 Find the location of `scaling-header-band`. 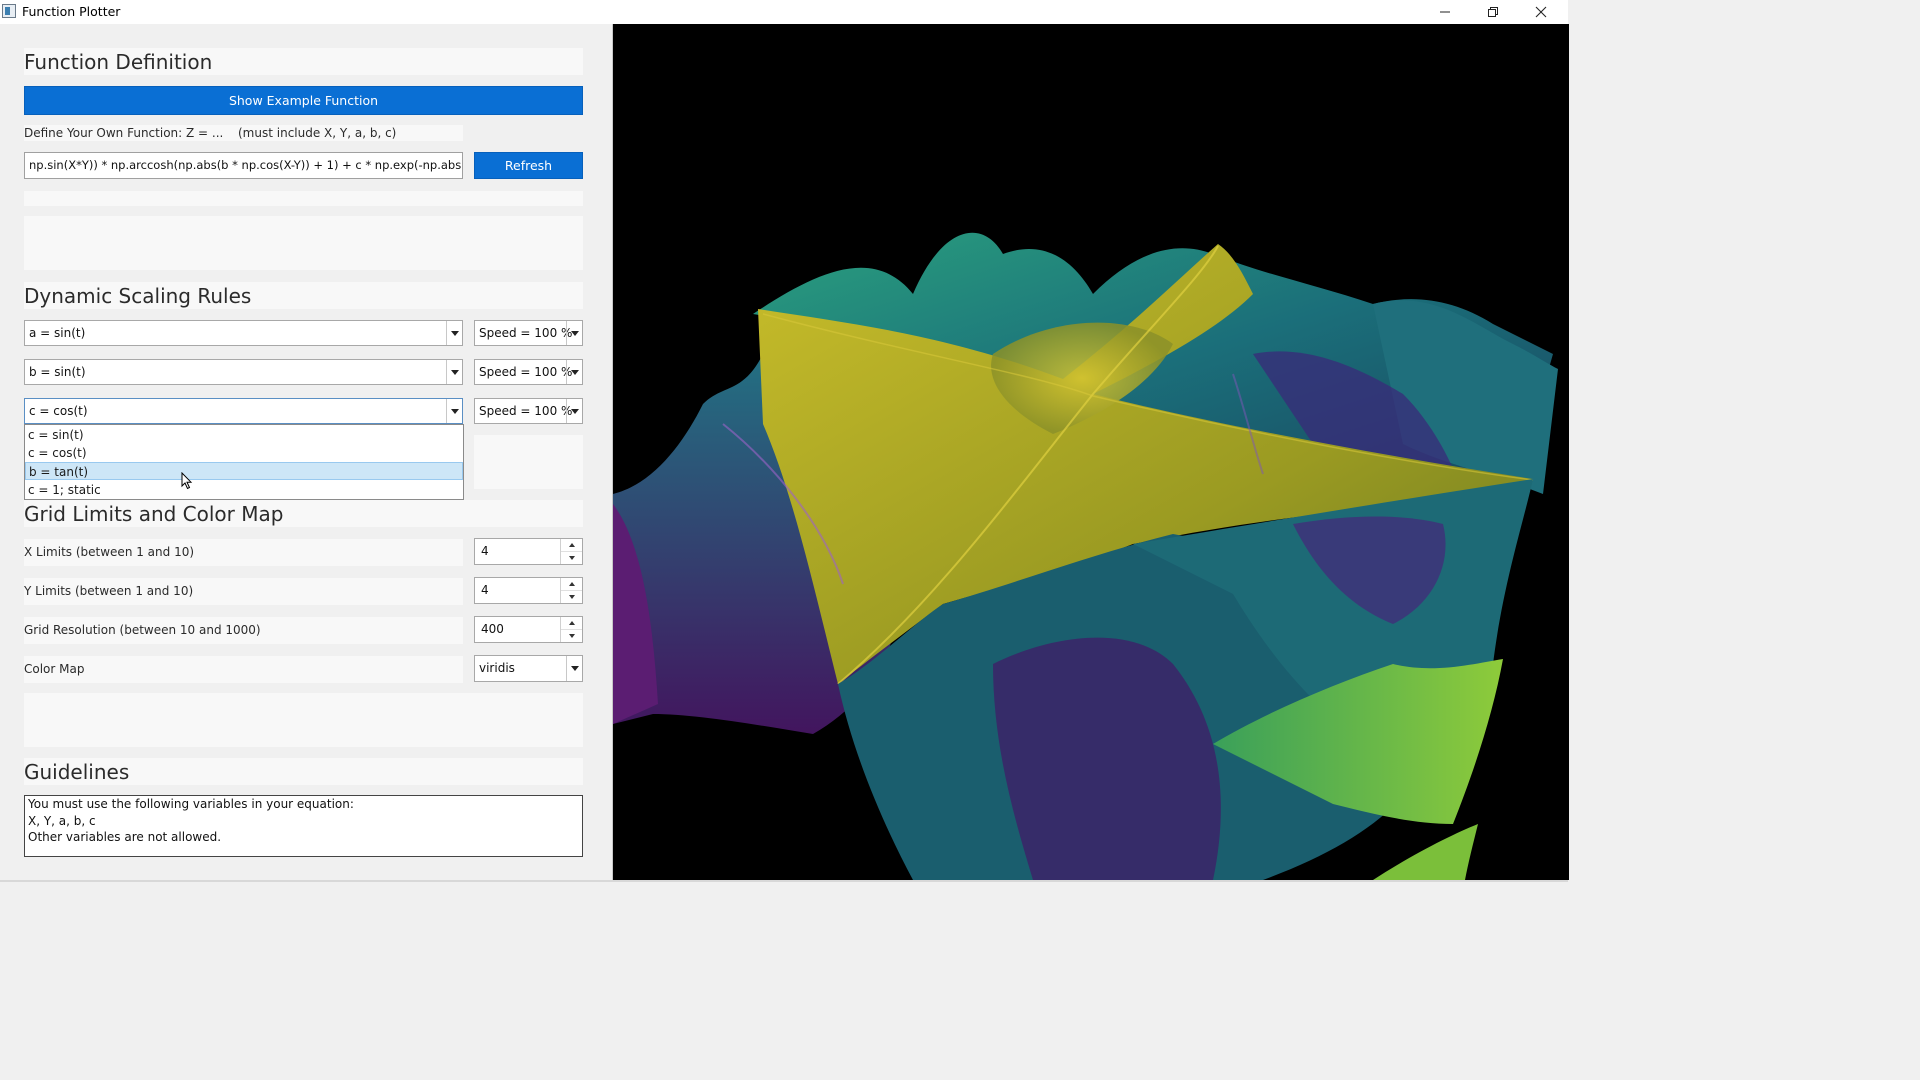

scaling-header-band is located at coordinates (303, 295).